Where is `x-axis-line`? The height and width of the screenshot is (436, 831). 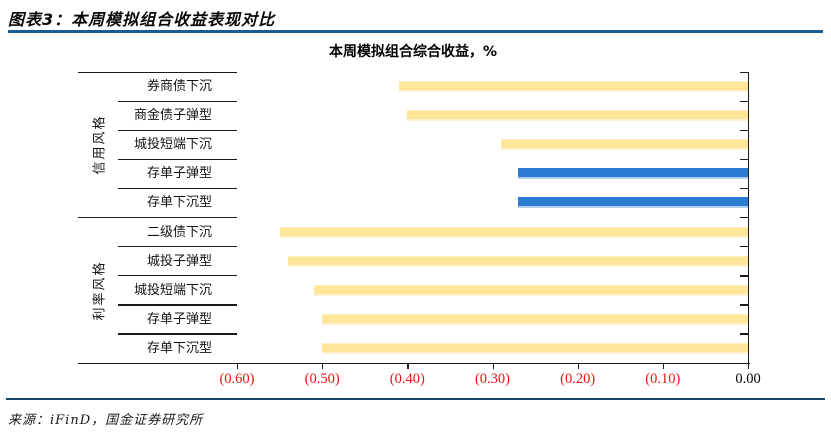 x-axis-line is located at coordinates (414, 363).